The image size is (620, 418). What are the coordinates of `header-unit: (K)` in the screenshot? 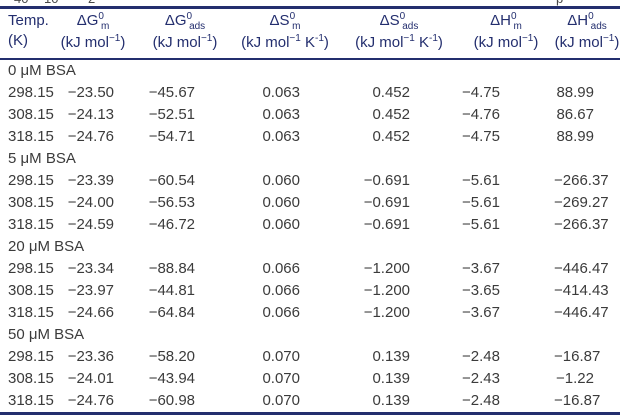 It's located at (18, 40).